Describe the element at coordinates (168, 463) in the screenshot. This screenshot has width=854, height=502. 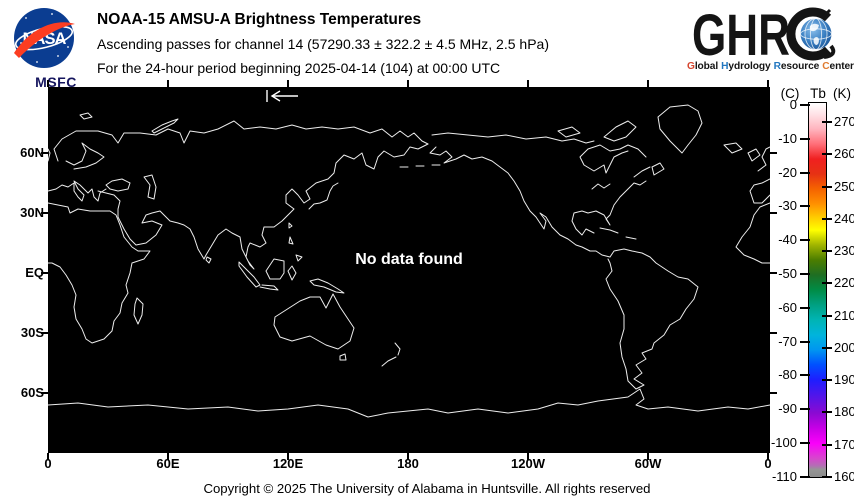
I see `lon-tick-label: 60E` at that location.